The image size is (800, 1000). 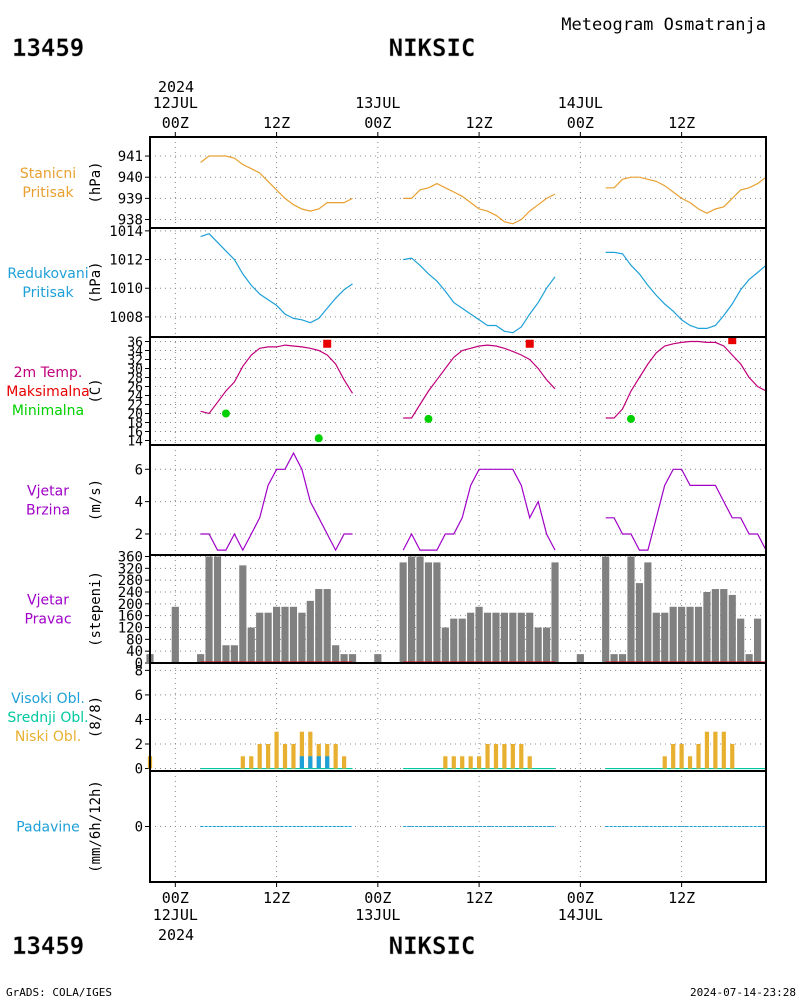 What do you see at coordinates (130, 617) in the screenshot?
I see `y-tick-label: 160` at bounding box center [130, 617].